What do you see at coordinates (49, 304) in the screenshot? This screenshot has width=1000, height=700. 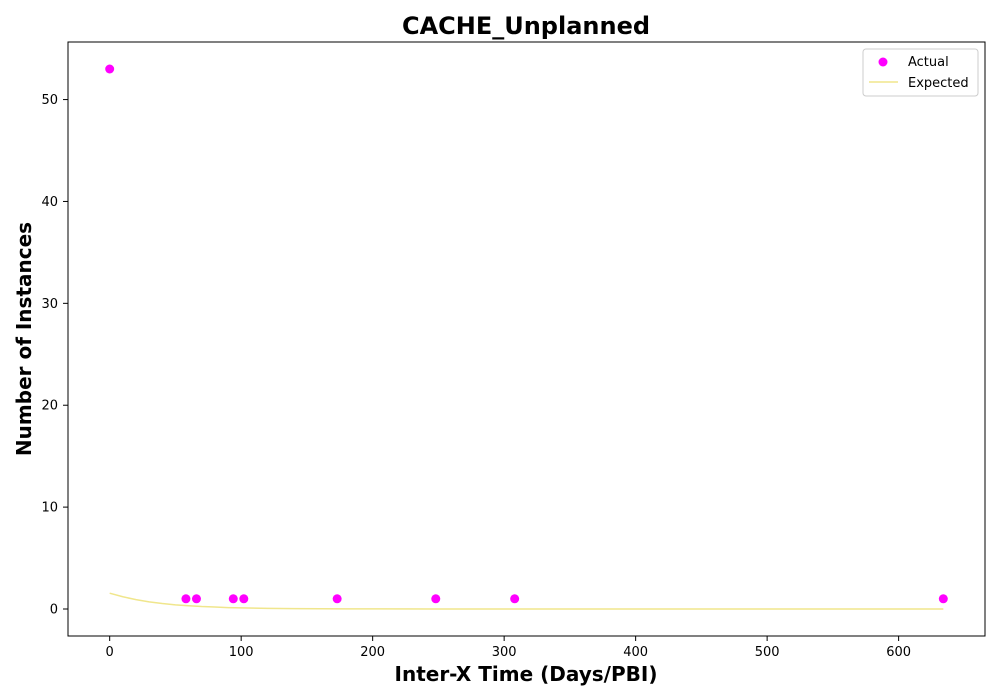 I see `y-tick-label: 30` at bounding box center [49, 304].